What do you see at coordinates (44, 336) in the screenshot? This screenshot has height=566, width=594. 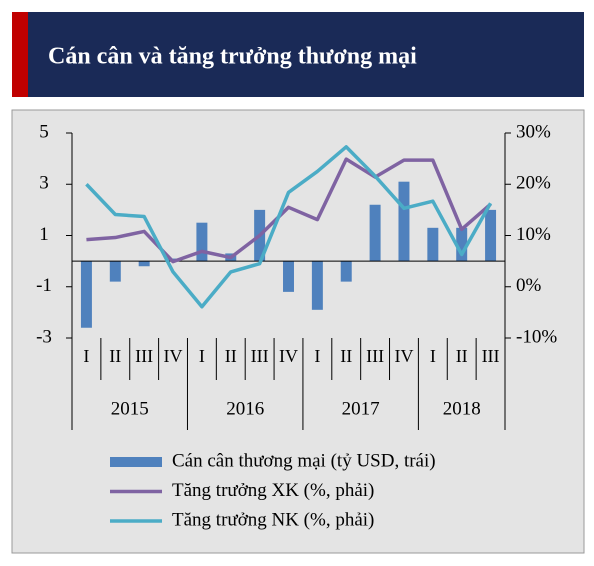 I see `y-tick-label: -3` at bounding box center [44, 336].